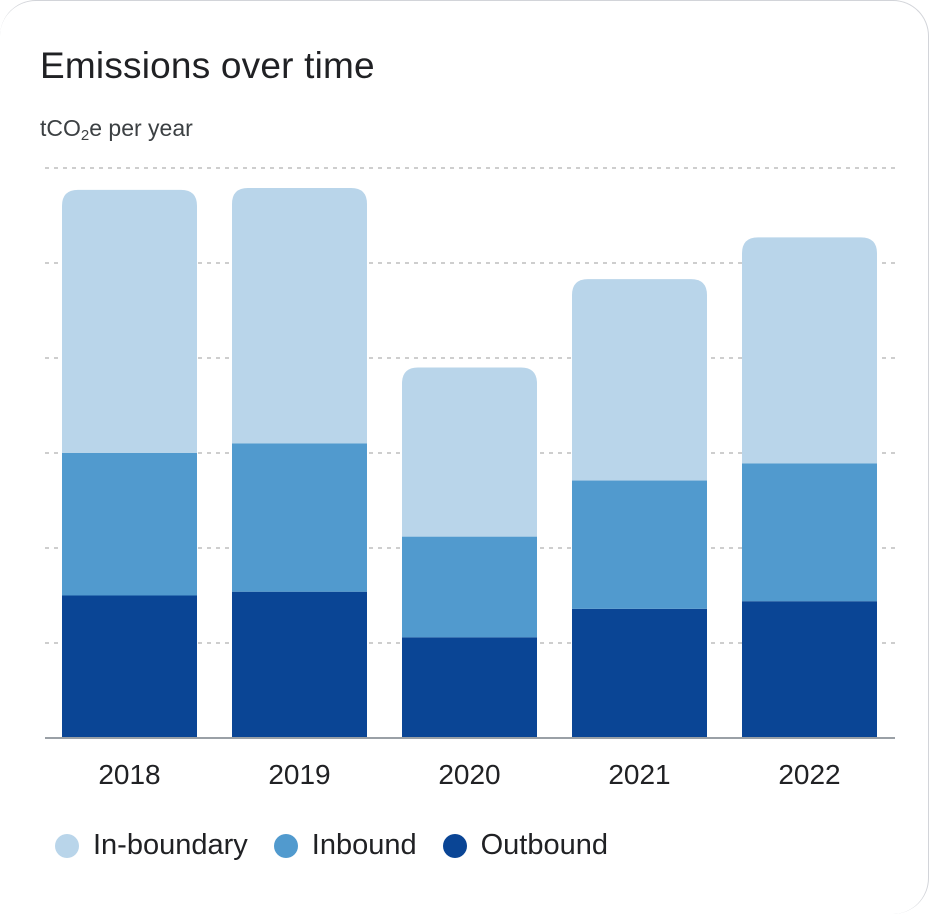 The image size is (931, 920). Describe the element at coordinates (299, 315) in the screenshot. I see `bar-segment-in-boundary-2019` at that location.